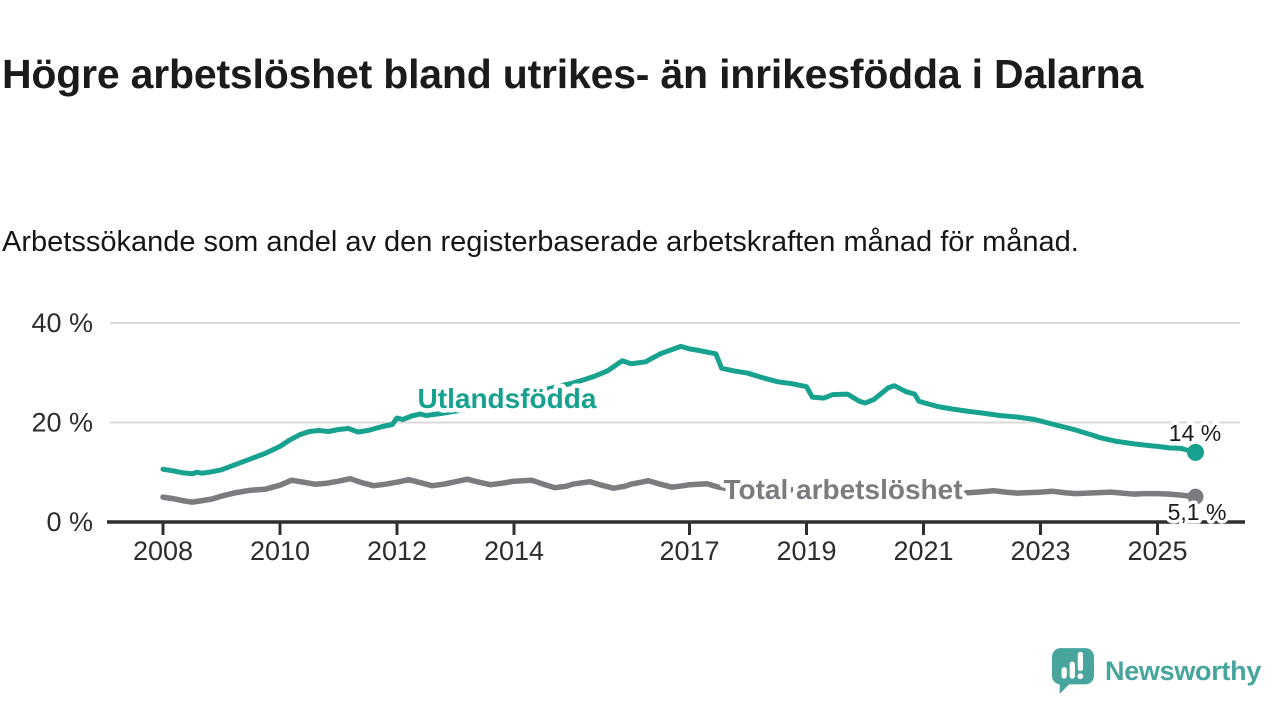 The width and height of the screenshot is (1280, 720). I want to click on gridlines, so click(675, 373).